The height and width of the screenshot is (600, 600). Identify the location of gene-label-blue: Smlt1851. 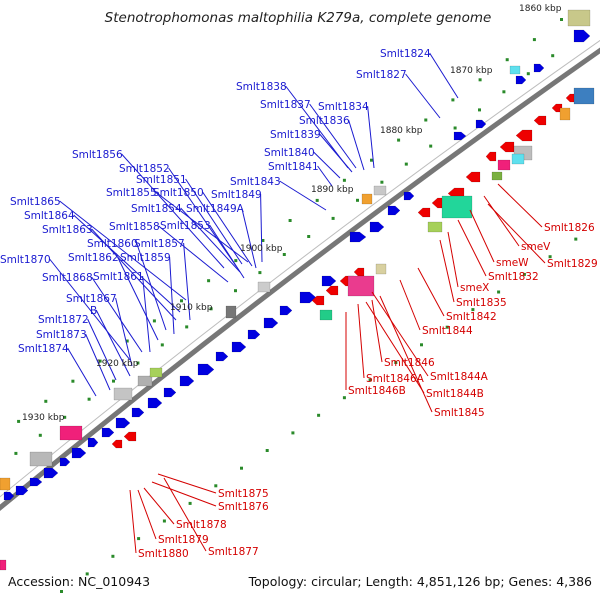
(161, 180).